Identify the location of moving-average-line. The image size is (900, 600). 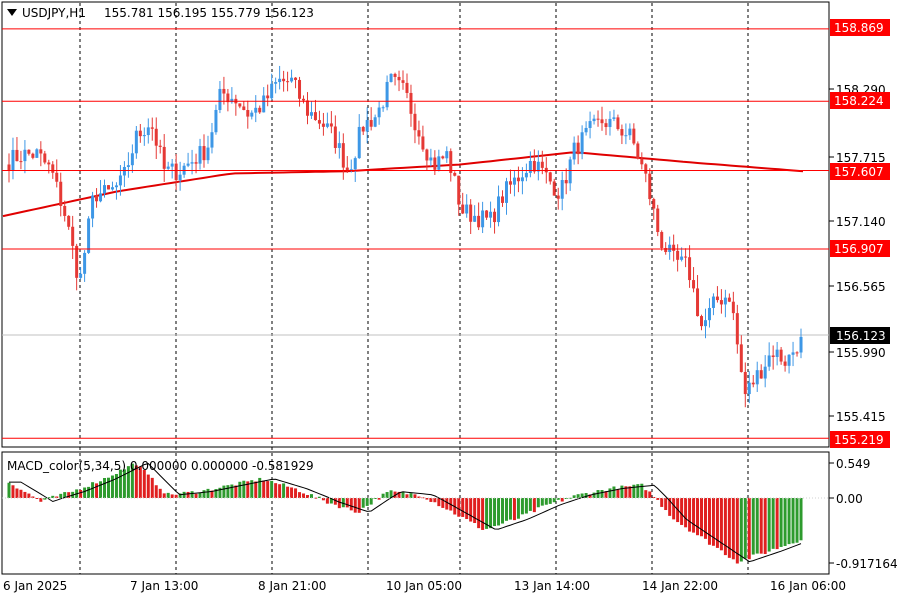
(403, 184).